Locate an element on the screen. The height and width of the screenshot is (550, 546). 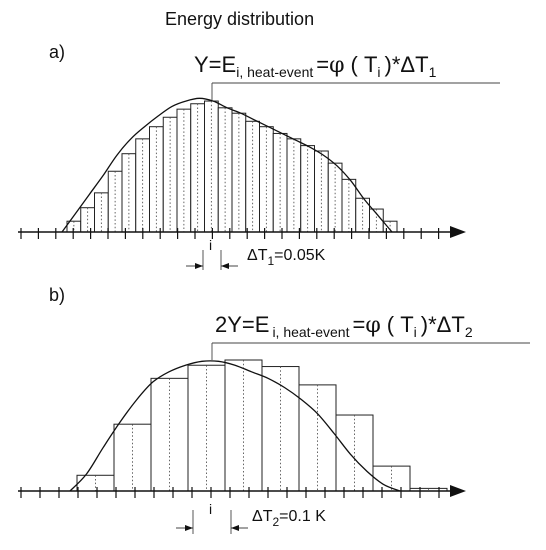
histogram-a is located at coordinates (232, 166).